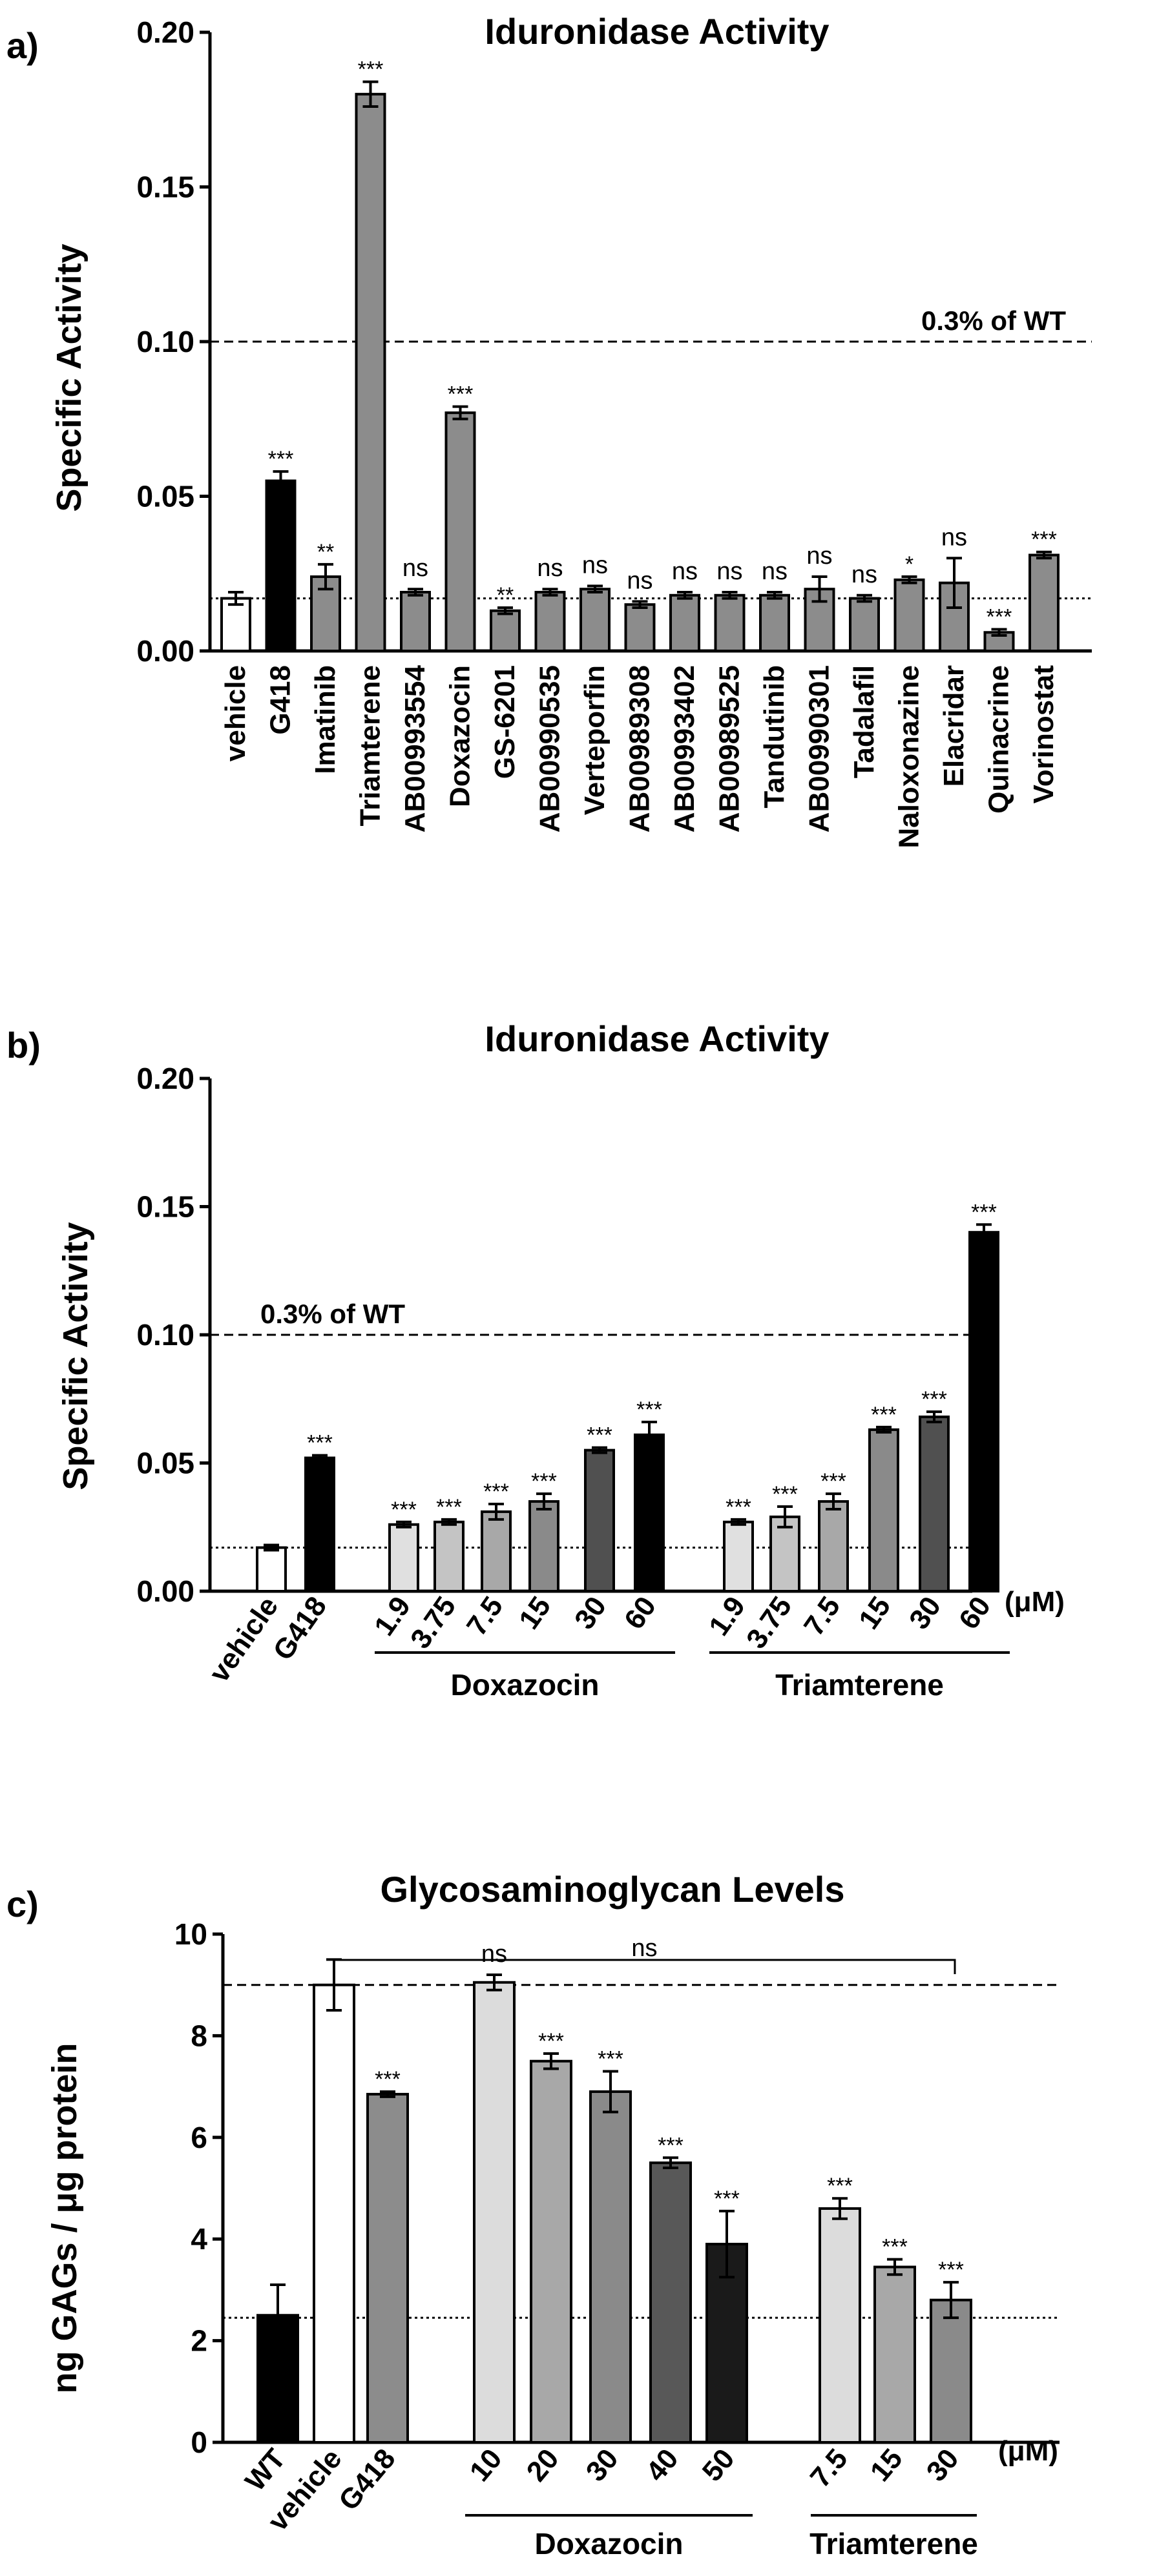 Image resolution: width=1159 pixels, height=2576 pixels. What do you see at coordinates (165, 651) in the screenshot?
I see `panel-a-y-tick-label: 0.00` at bounding box center [165, 651].